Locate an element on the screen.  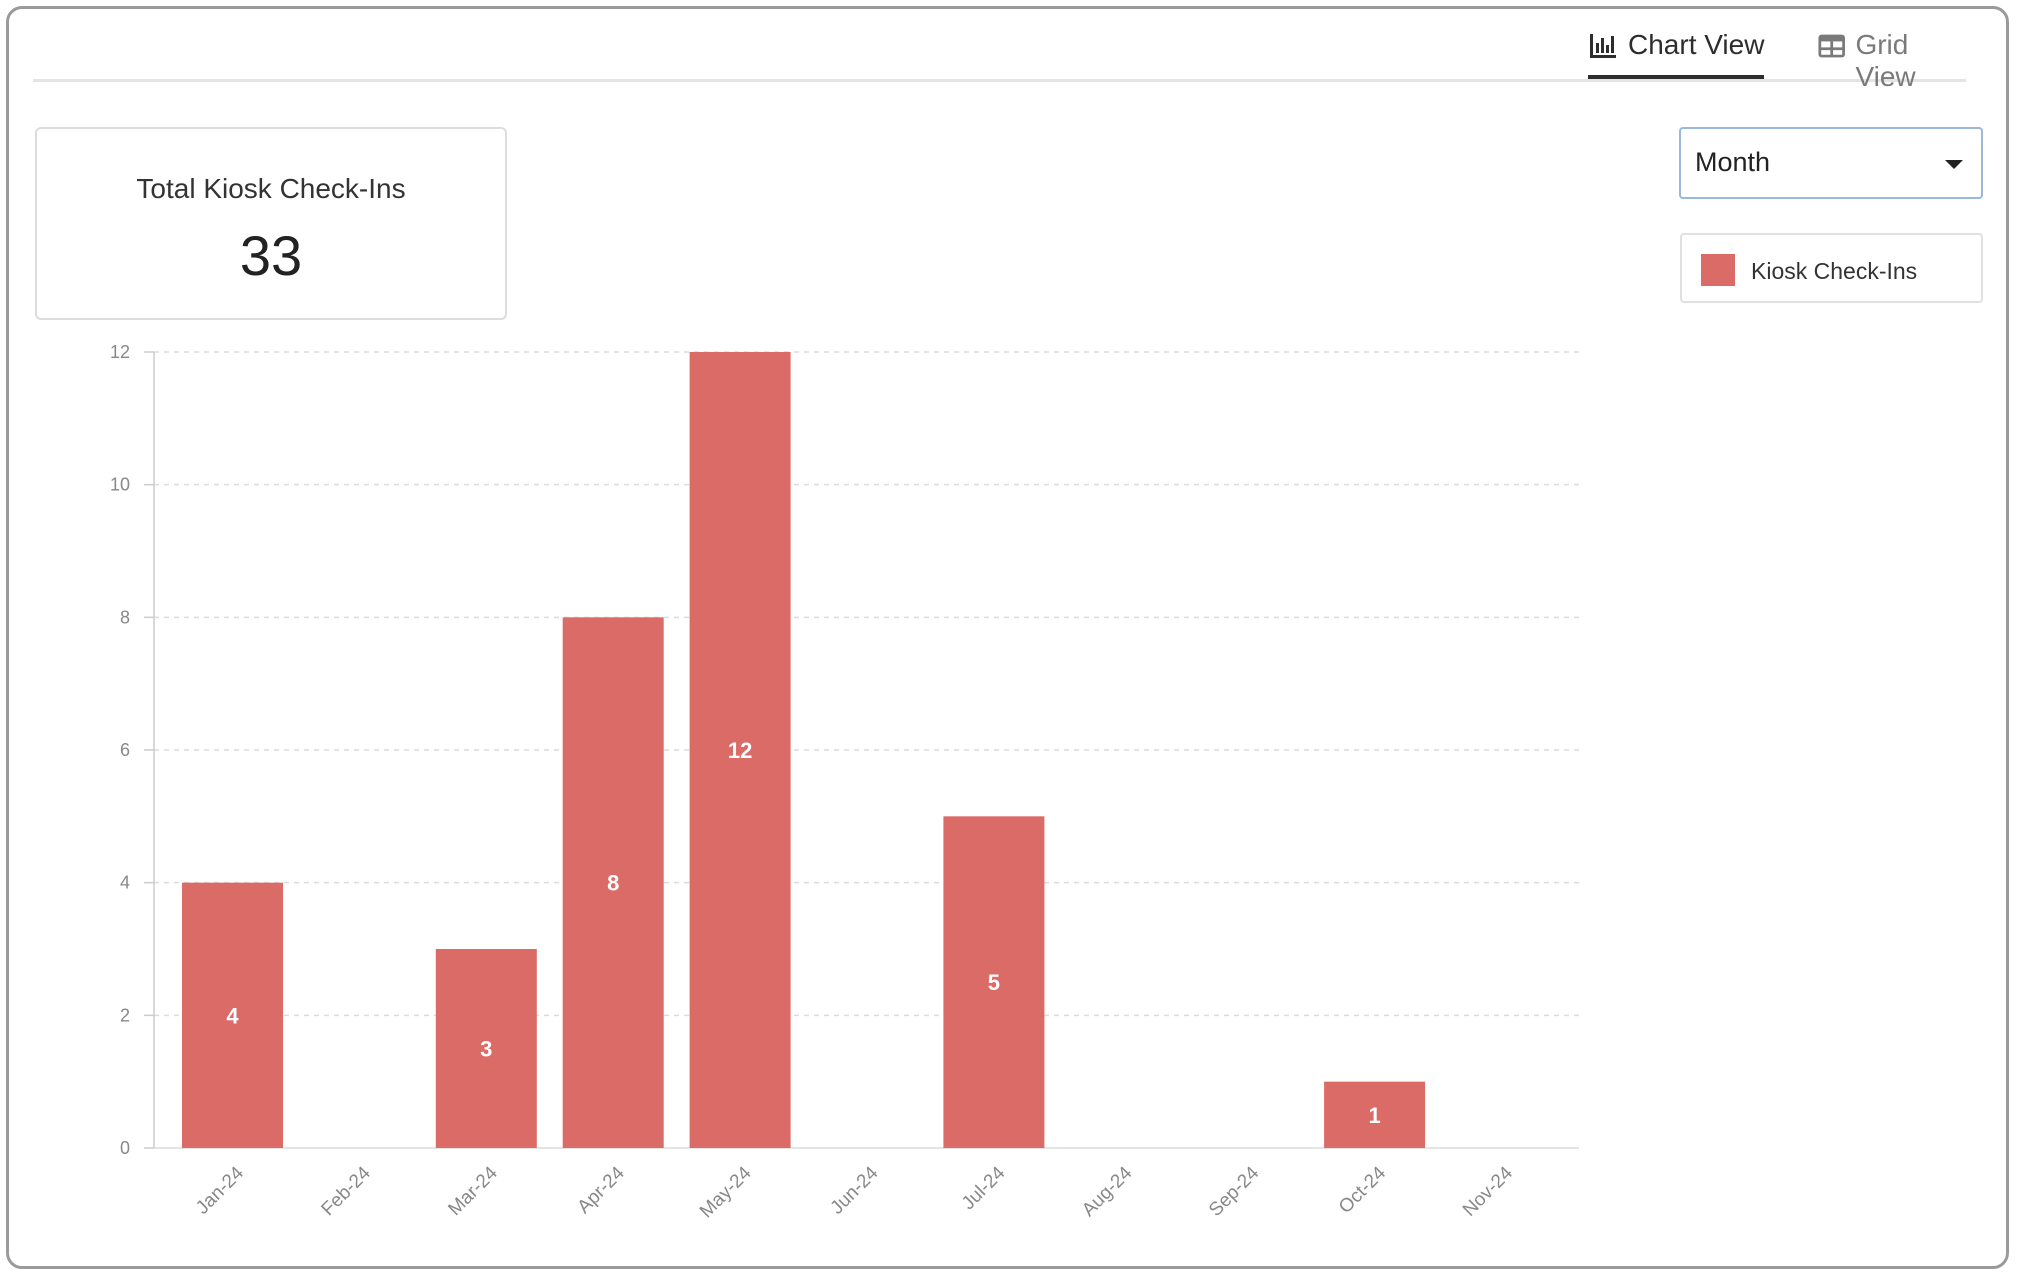
tab-chart-view: Chart View is located at coordinates (1676, 54).